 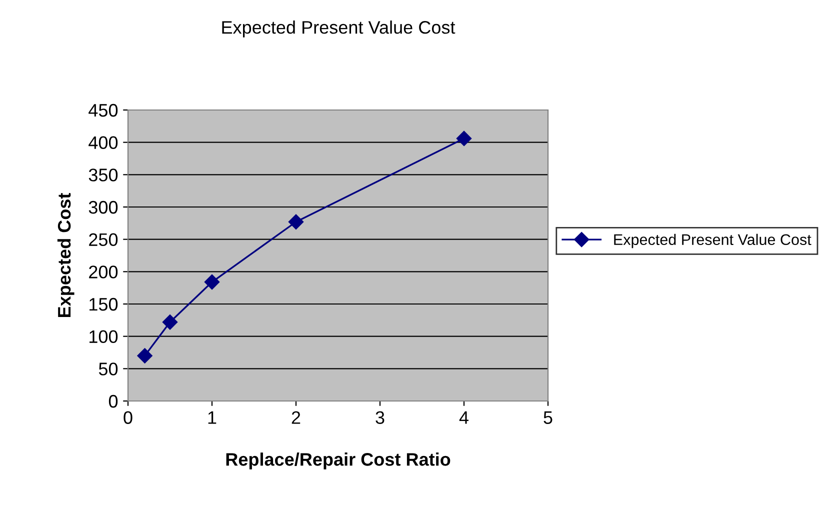 What do you see at coordinates (103, 175) in the screenshot?
I see `y-tick-label: 350` at bounding box center [103, 175].